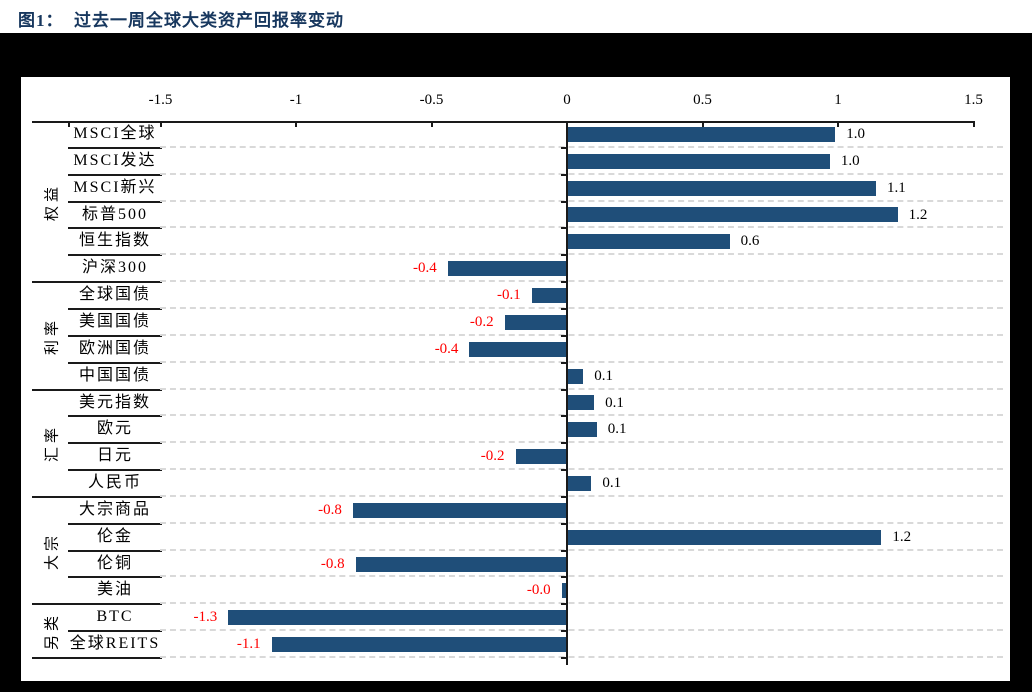 The width and height of the screenshot is (1032, 692). What do you see at coordinates (114, 429) in the screenshot?
I see `row-label: 欧元` at bounding box center [114, 429].